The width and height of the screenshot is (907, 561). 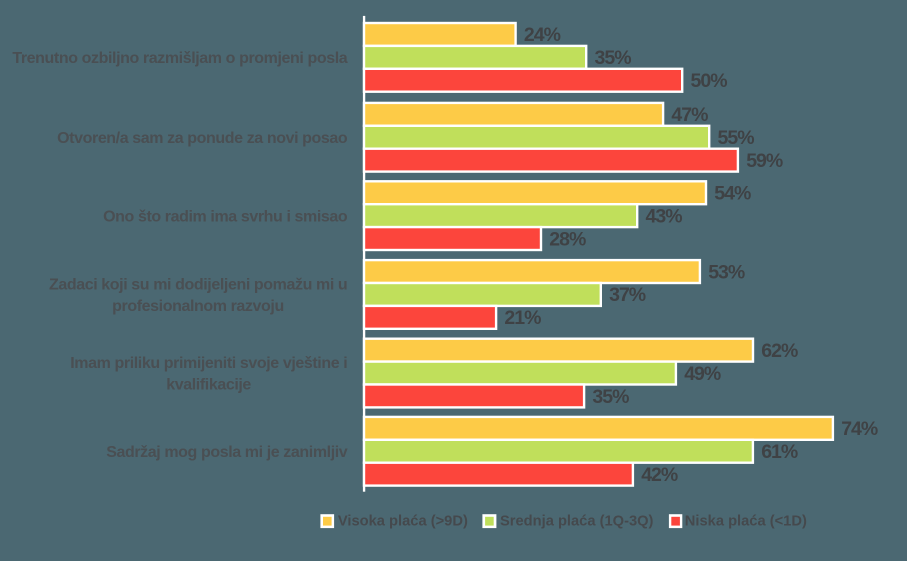 I want to click on svg-text:Otvoren/a sam za ponude za nov: Otvoren/a sam za ponude za novi posao, so click(x=202, y=138).